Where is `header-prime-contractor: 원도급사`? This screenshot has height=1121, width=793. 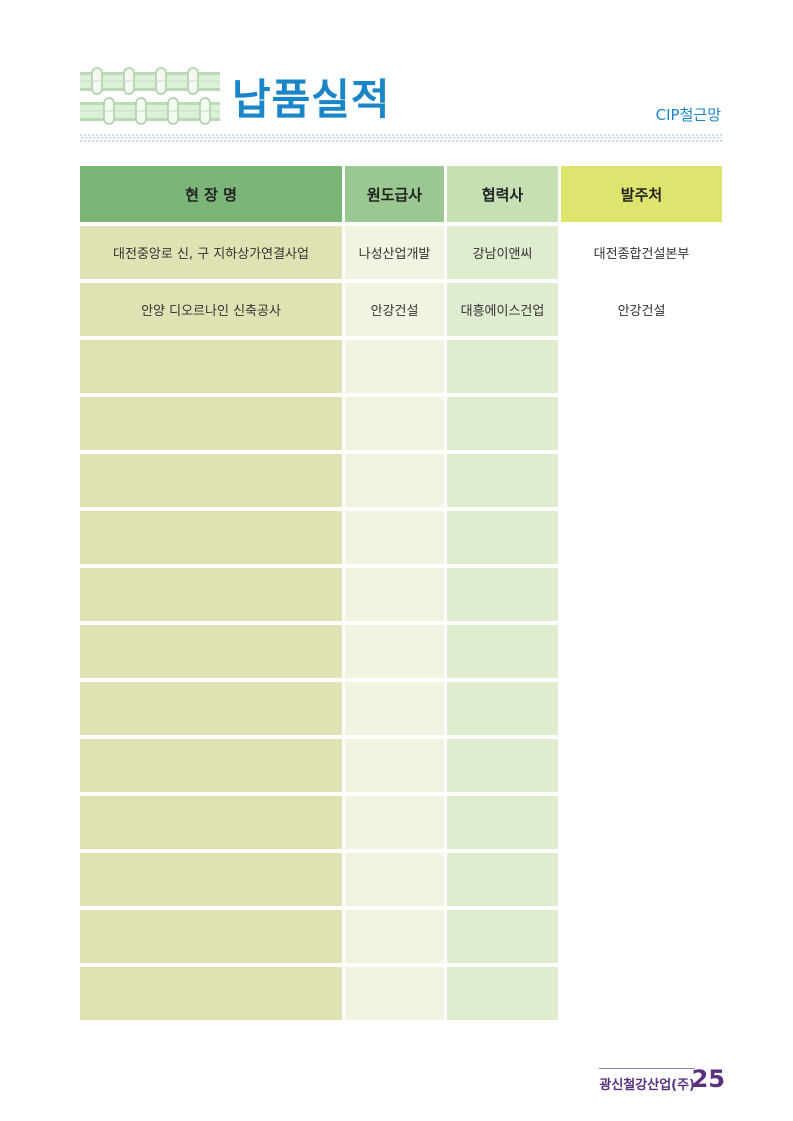 header-prime-contractor: 원도급사 is located at coordinates (394, 194).